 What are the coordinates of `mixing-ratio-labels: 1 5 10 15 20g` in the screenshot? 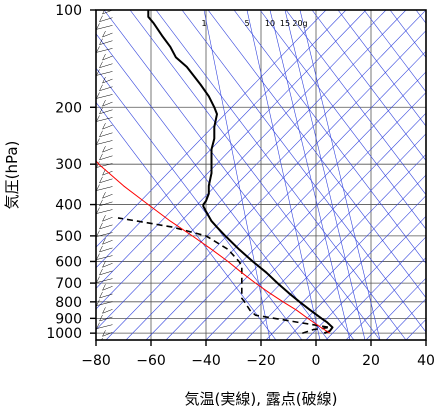 It's located at (254, 23).